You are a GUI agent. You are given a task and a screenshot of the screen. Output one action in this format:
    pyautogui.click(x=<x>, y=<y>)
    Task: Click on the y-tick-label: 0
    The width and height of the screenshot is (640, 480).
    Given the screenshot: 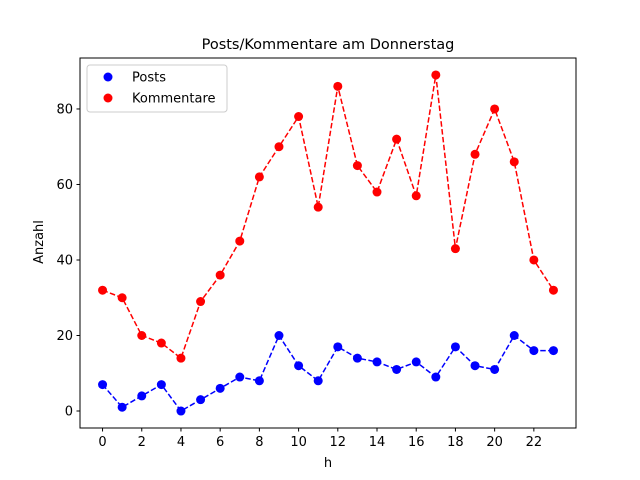 What is the action you would take?
    pyautogui.click(x=69, y=412)
    